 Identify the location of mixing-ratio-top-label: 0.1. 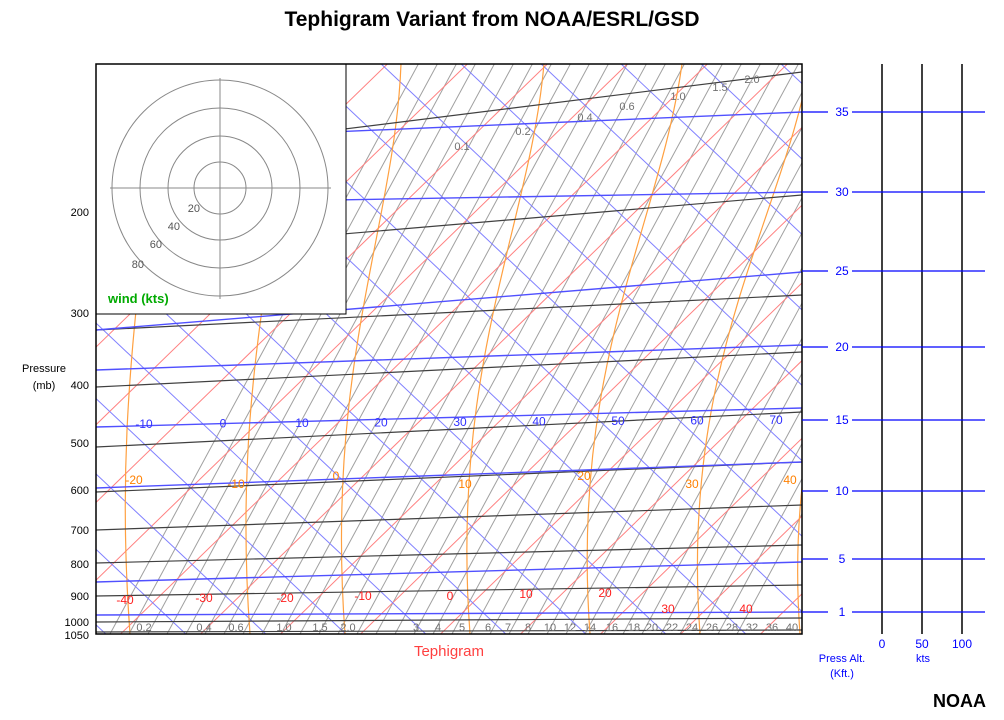
(461, 147).